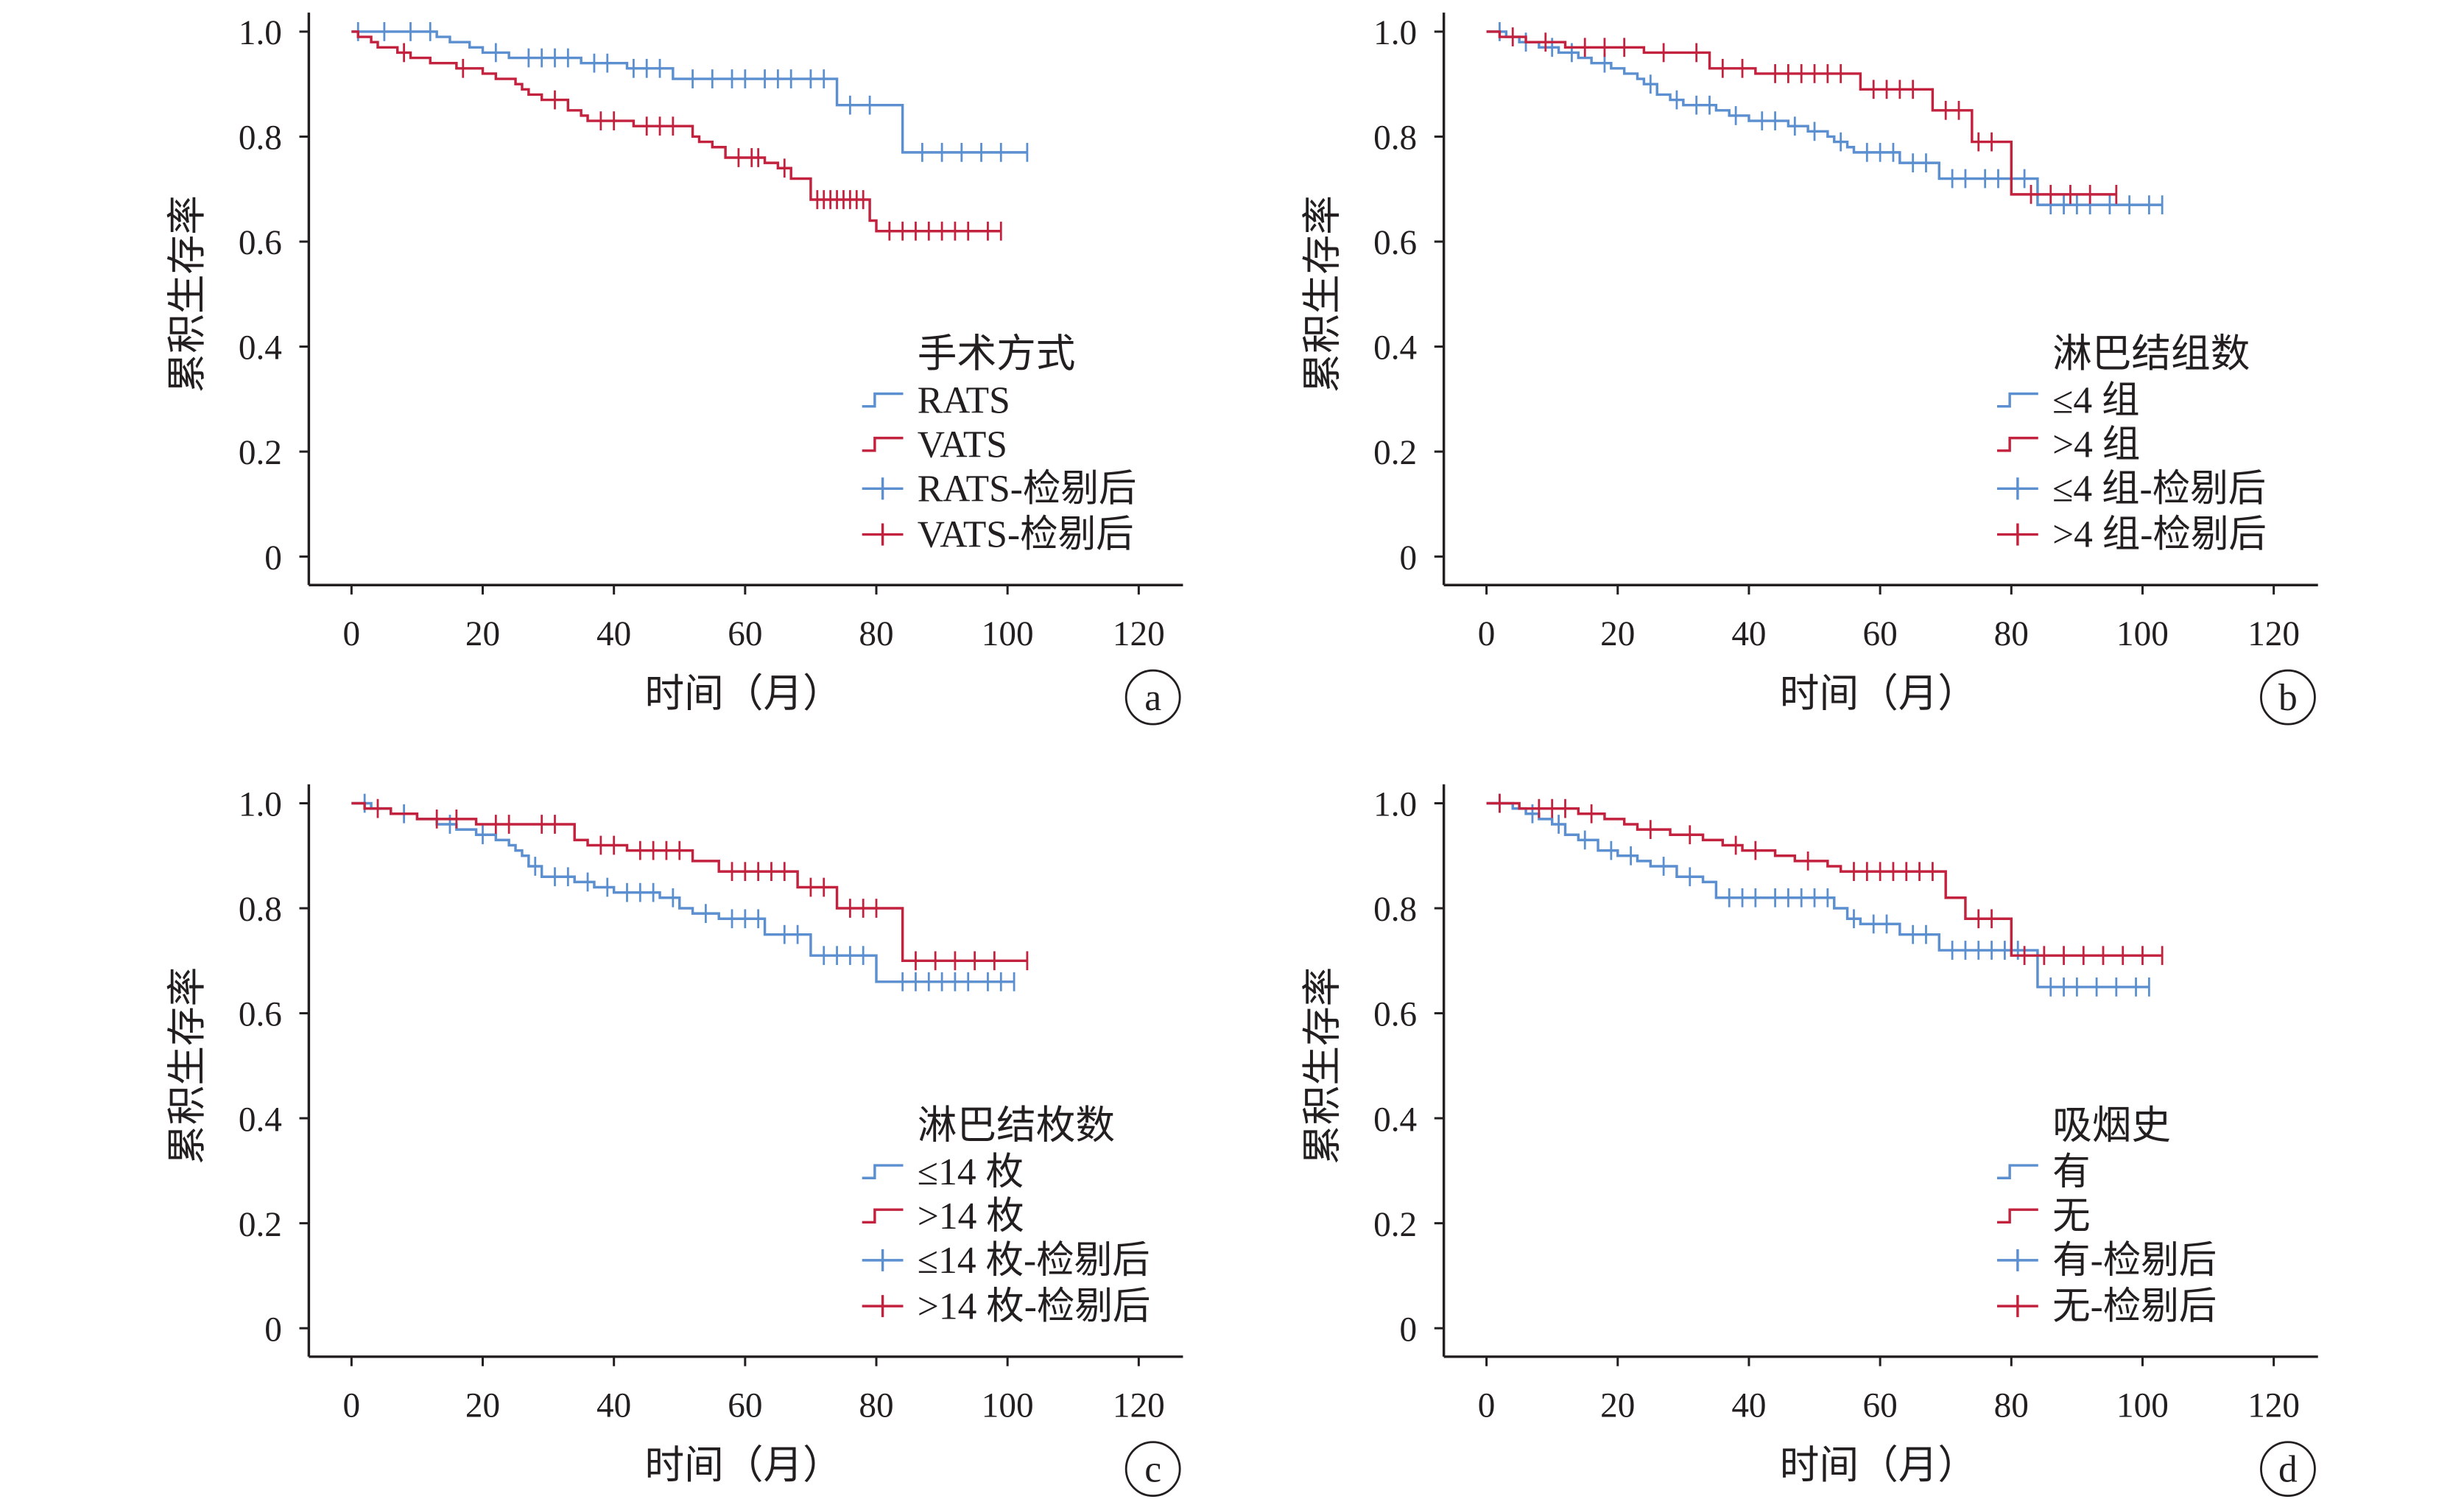  I want to click on legend-title: 淋巴结枚数, so click(1017, 1125).